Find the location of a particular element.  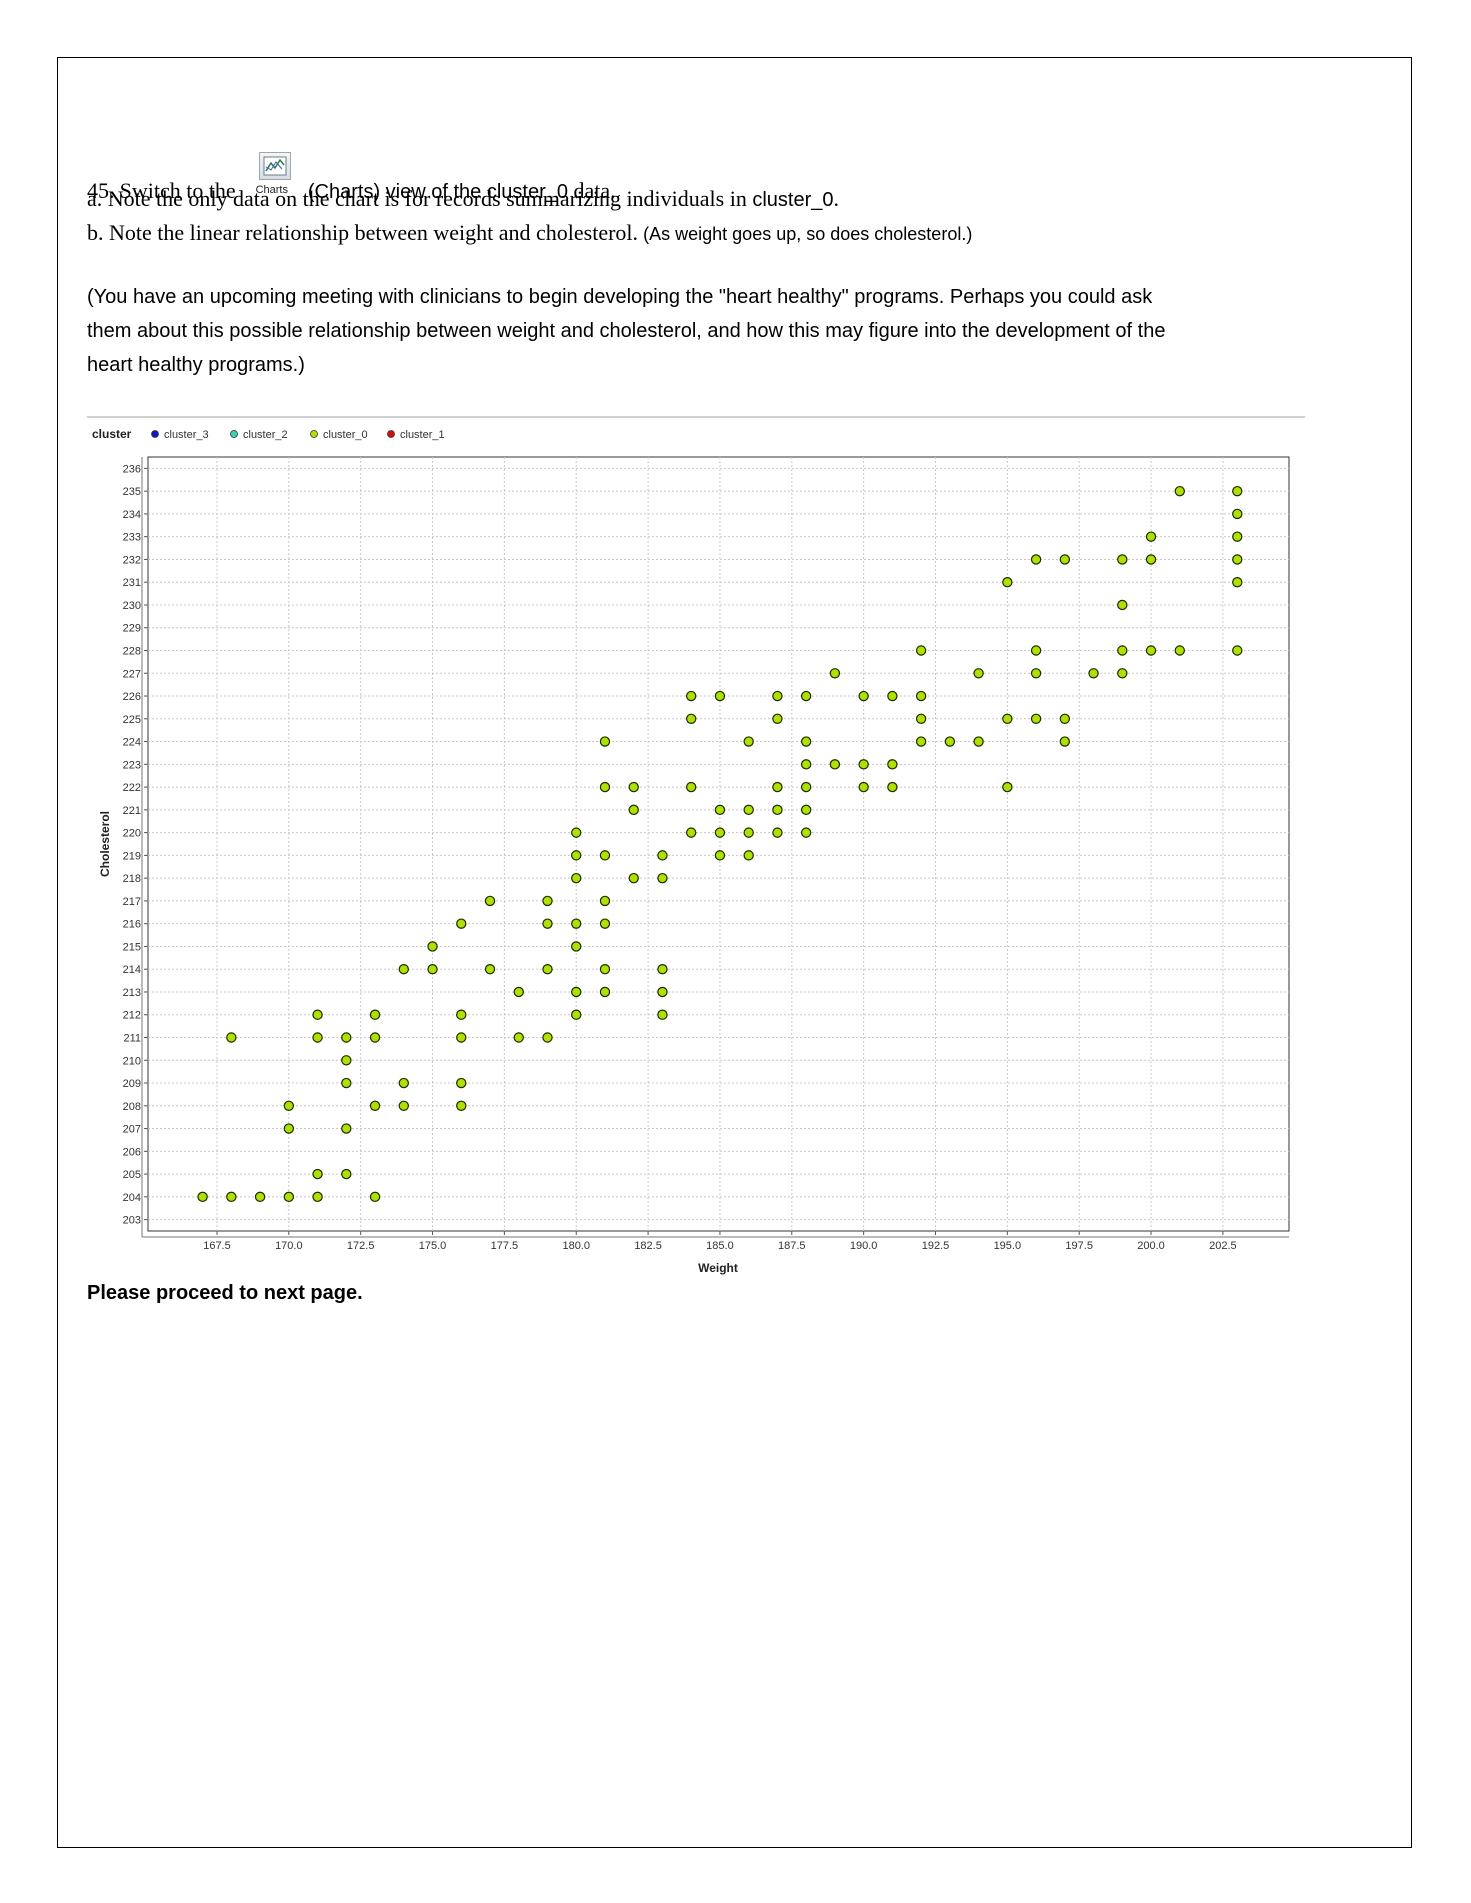

step-cluster-name: cluster_0 is located at coordinates (527, 192).